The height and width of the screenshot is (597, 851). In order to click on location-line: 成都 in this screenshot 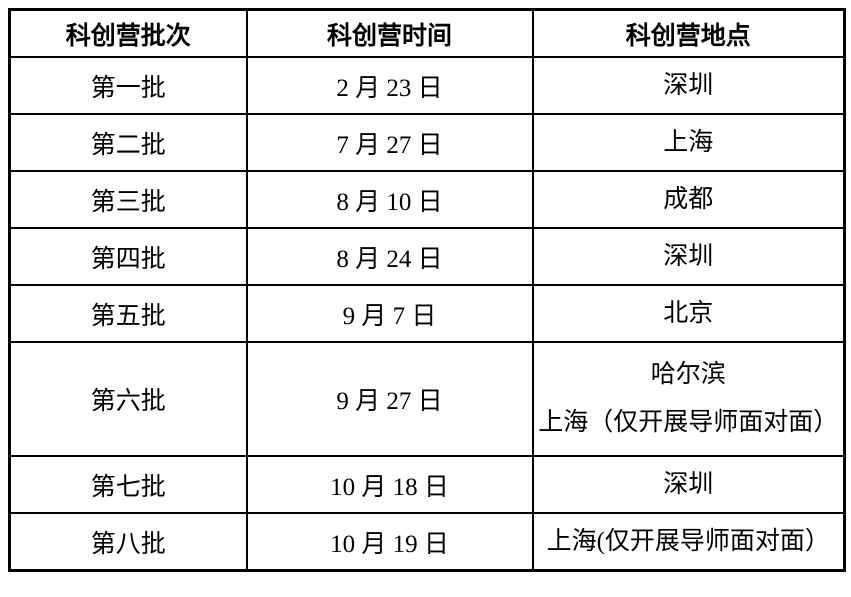, I will do `click(688, 199)`.